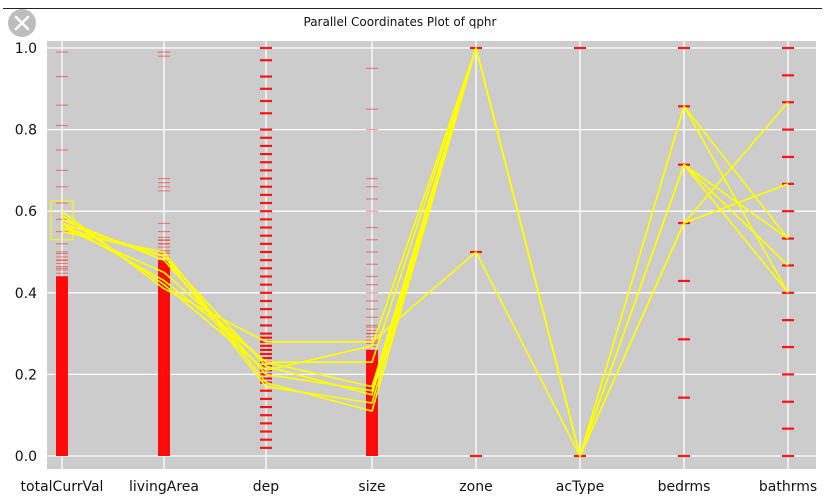 This screenshot has width=825, height=500. Describe the element at coordinates (26, 375) in the screenshot. I see `y-tick-label: 0.2` at that location.